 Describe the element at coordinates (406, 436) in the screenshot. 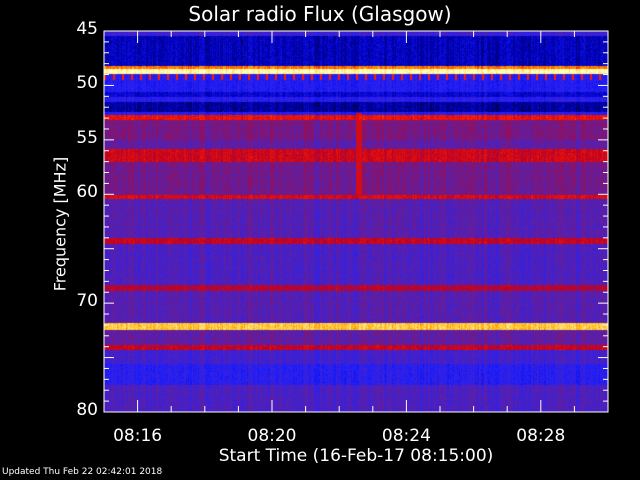

I see `x-tick-label: 08:24` at that location.